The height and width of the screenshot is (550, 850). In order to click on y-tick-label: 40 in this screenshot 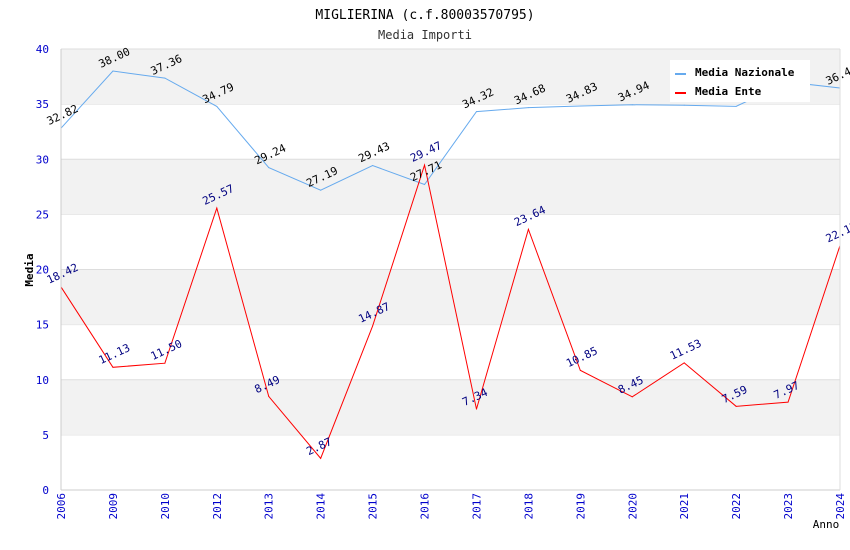, I will do `click(42, 49)`.